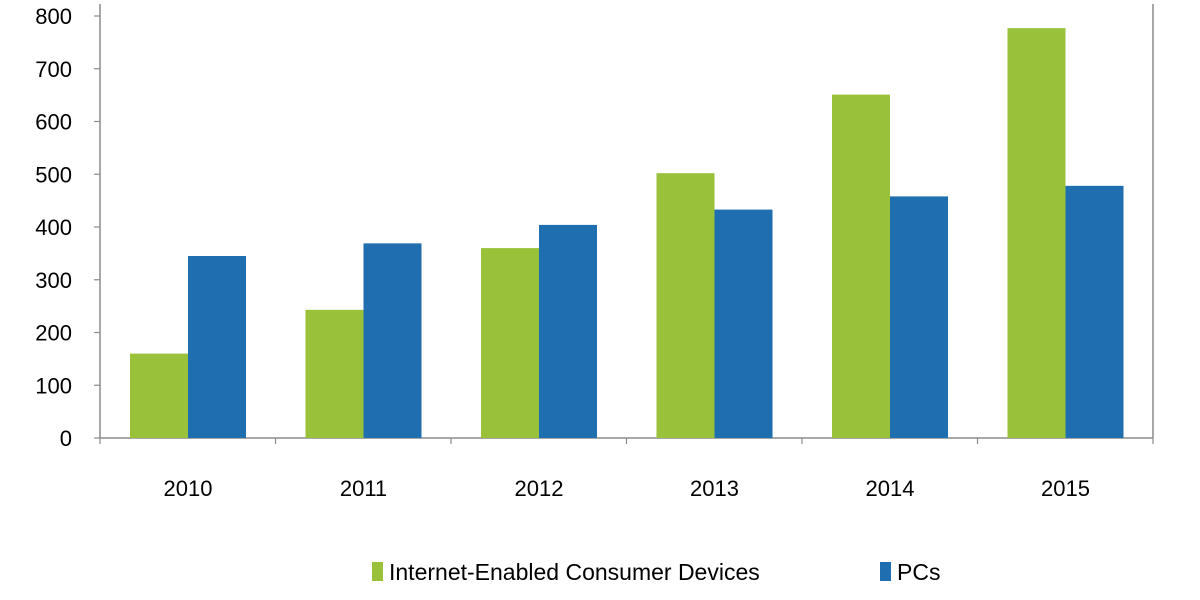 The width and height of the screenshot is (1200, 600). I want to click on bar-pcs-2013, so click(743, 323).